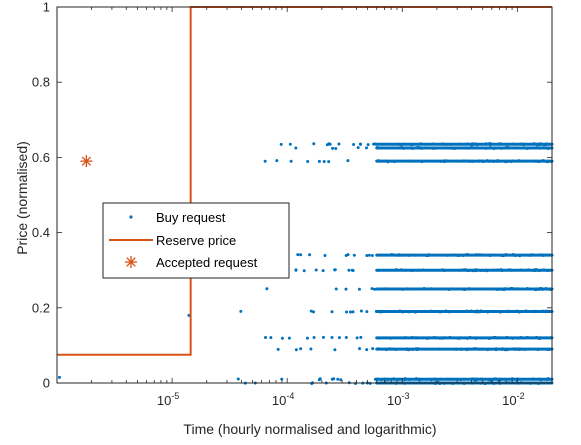 Image resolution: width=581 pixels, height=445 pixels. I want to click on legend-label: Accepted request, so click(207, 262).